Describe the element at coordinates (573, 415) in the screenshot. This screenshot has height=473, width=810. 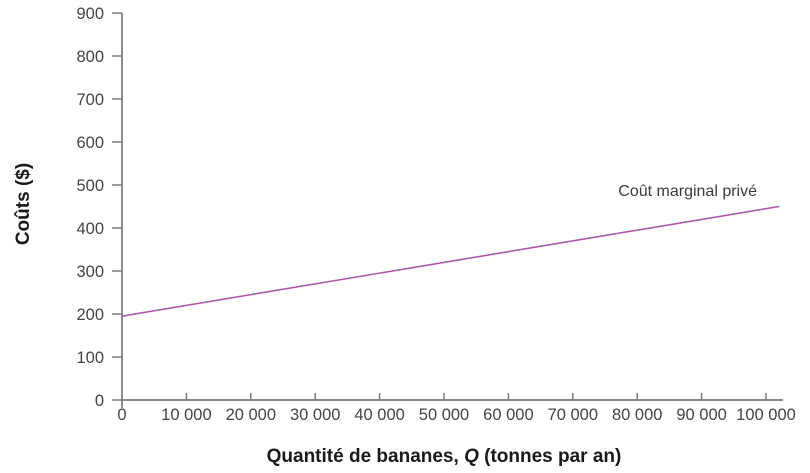
I see `x-tick-label: 70 000` at that location.